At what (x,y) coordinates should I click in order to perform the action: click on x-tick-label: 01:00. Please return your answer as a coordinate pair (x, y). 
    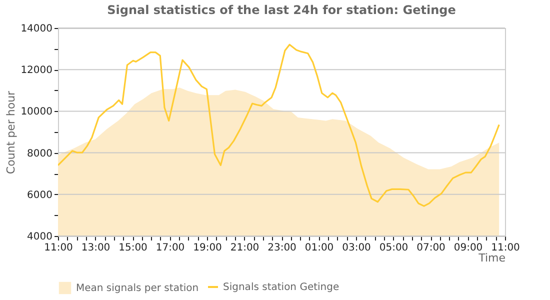
    Looking at the image, I should click on (319, 248).